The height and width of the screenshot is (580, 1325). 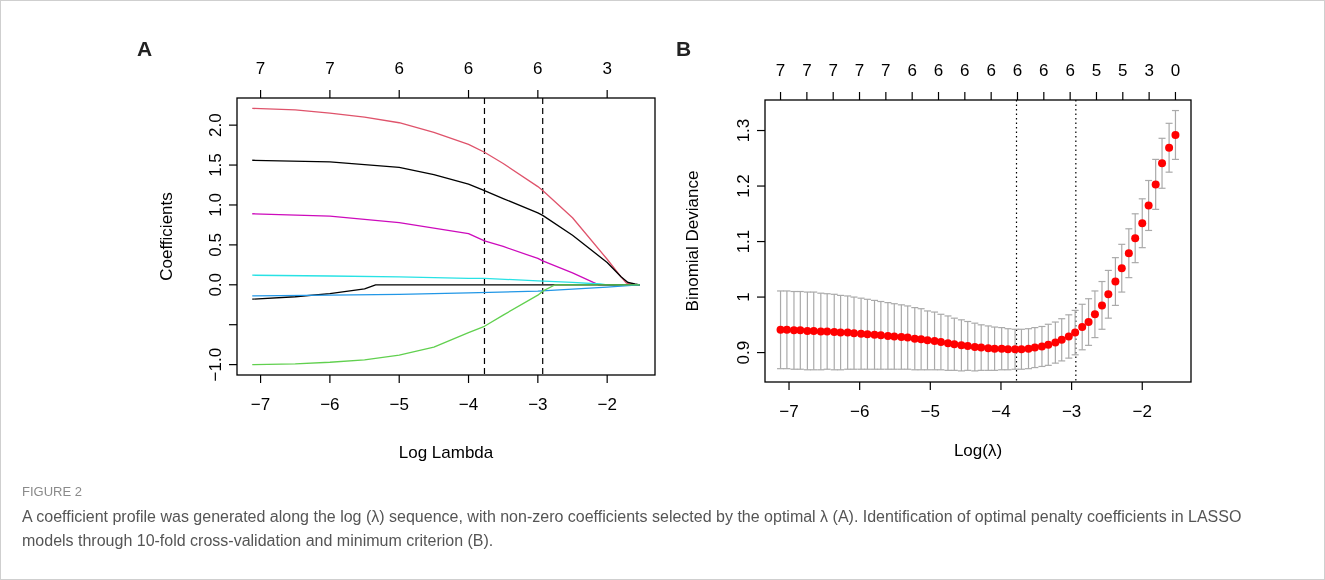 What do you see at coordinates (52, 491) in the screenshot?
I see `caption: FIGURE 2` at bounding box center [52, 491].